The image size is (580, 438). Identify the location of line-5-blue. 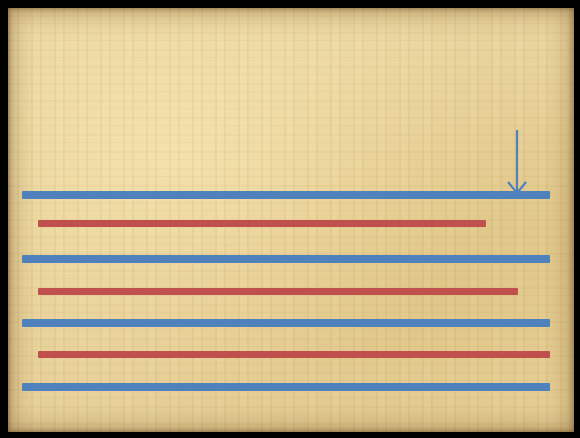
(286, 323).